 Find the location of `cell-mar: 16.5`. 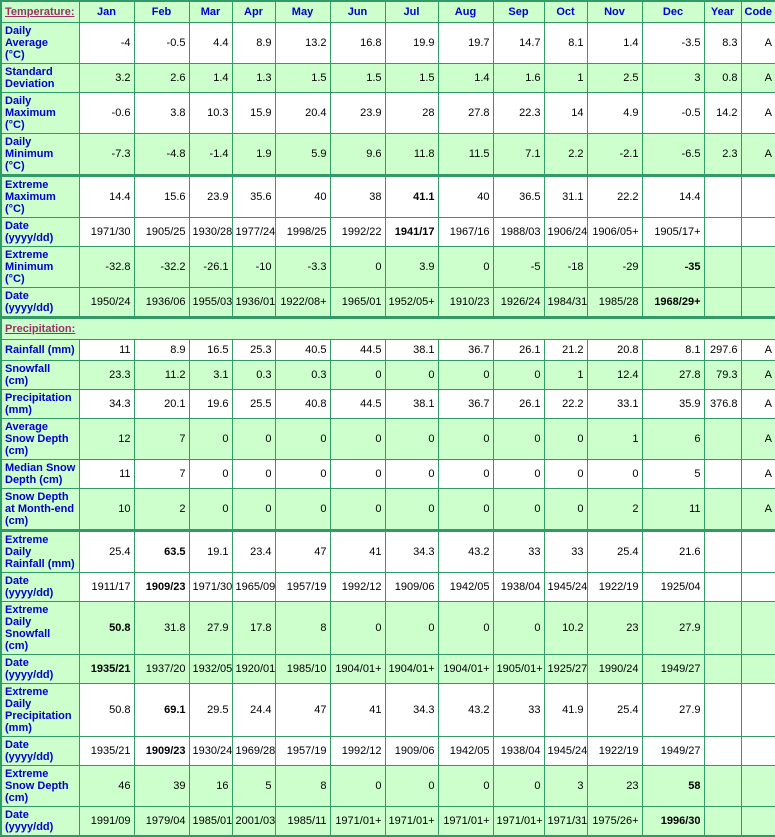

cell-mar: 16.5 is located at coordinates (210, 350).